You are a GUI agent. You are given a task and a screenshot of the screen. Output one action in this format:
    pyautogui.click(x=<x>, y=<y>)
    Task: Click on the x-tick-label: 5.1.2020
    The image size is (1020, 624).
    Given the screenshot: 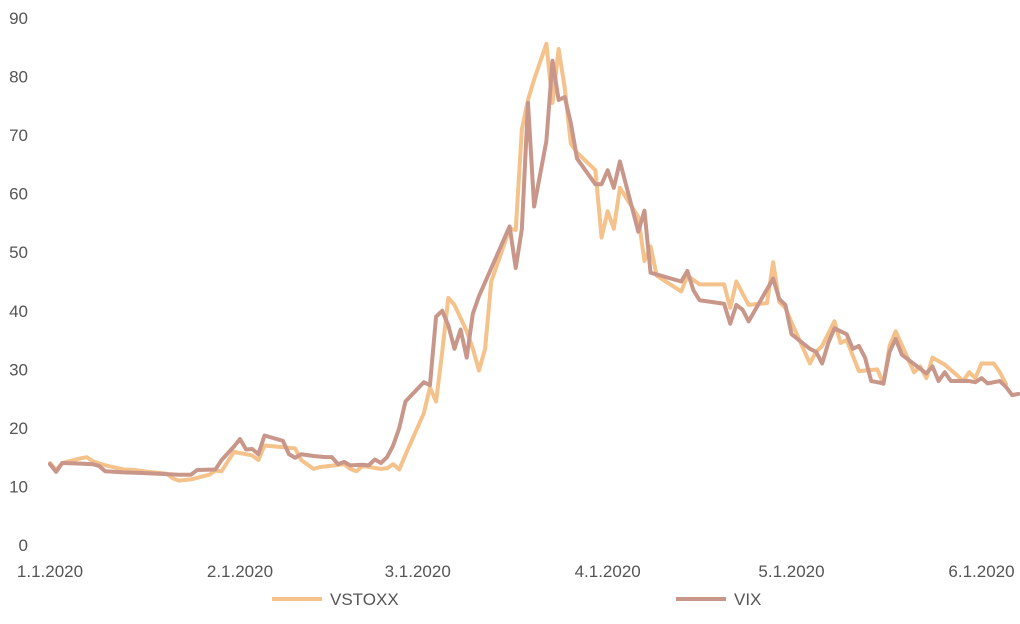 What is the action you would take?
    pyautogui.click(x=791, y=571)
    